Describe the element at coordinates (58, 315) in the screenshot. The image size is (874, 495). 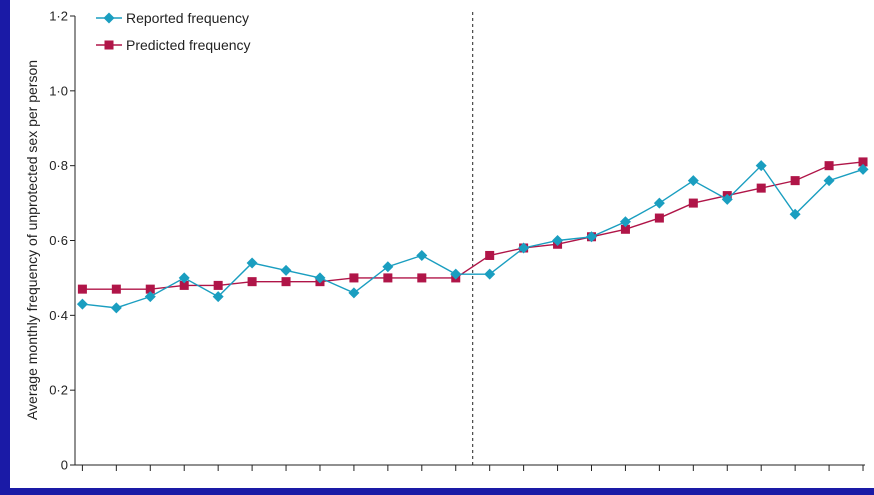
I see `y-tick-label: 0·4` at that location.